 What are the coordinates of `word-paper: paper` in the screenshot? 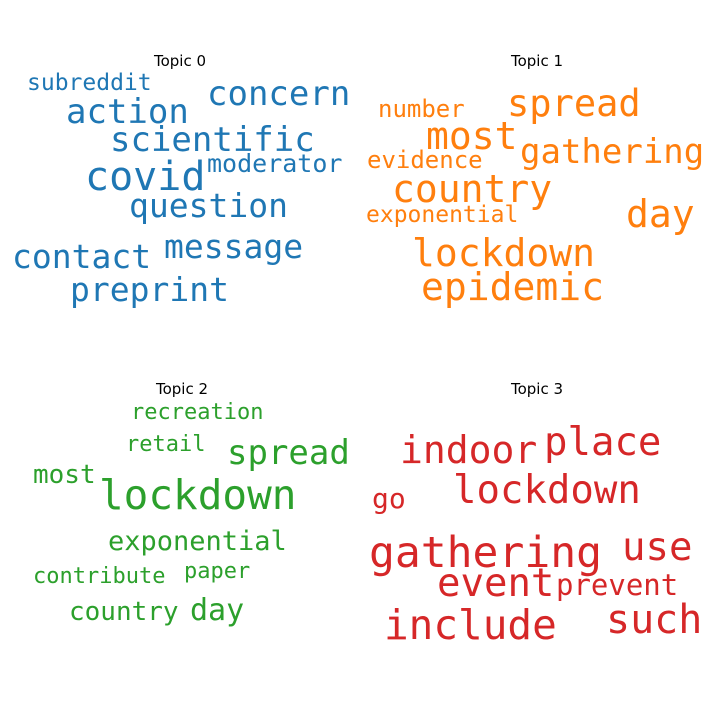 It's located at (217, 571).